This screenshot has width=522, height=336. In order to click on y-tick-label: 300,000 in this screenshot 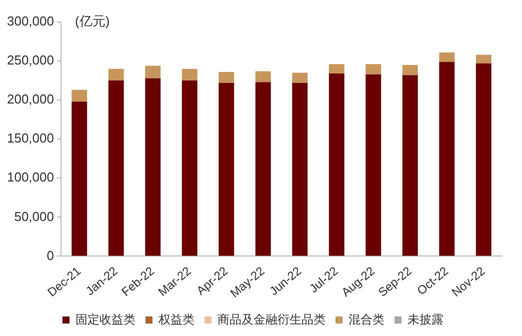, I will do `click(30, 21)`.